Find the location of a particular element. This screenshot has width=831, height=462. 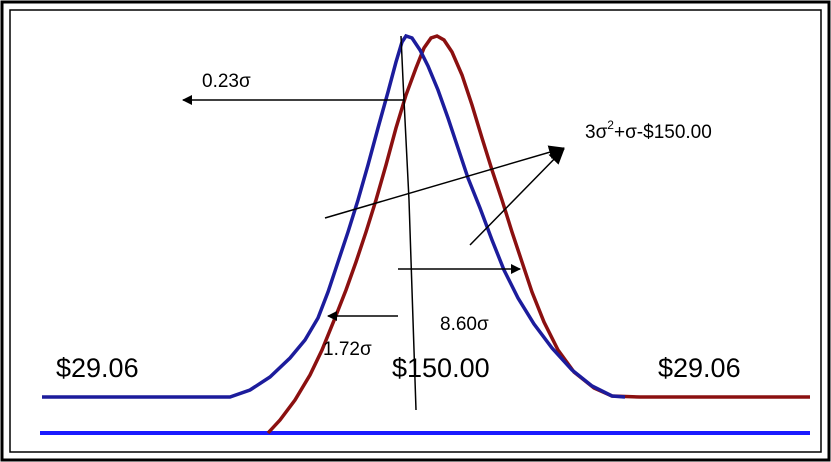

label-formula: 3σ2+σ-$150.00 is located at coordinates (648, 130).